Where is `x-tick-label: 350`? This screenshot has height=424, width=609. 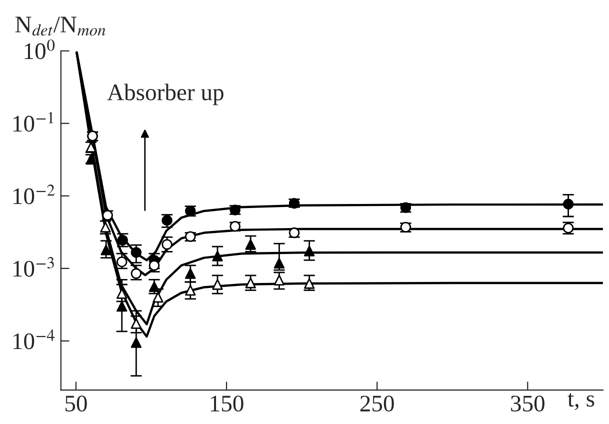
x-tick-label: 350 is located at coordinates (527, 404).